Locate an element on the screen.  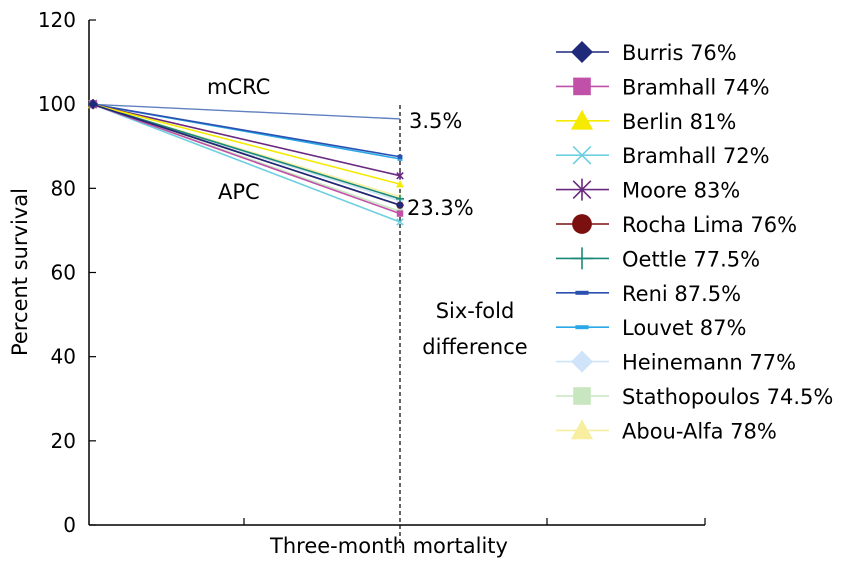
legend-item: Moore 83% is located at coordinates (648, 190).